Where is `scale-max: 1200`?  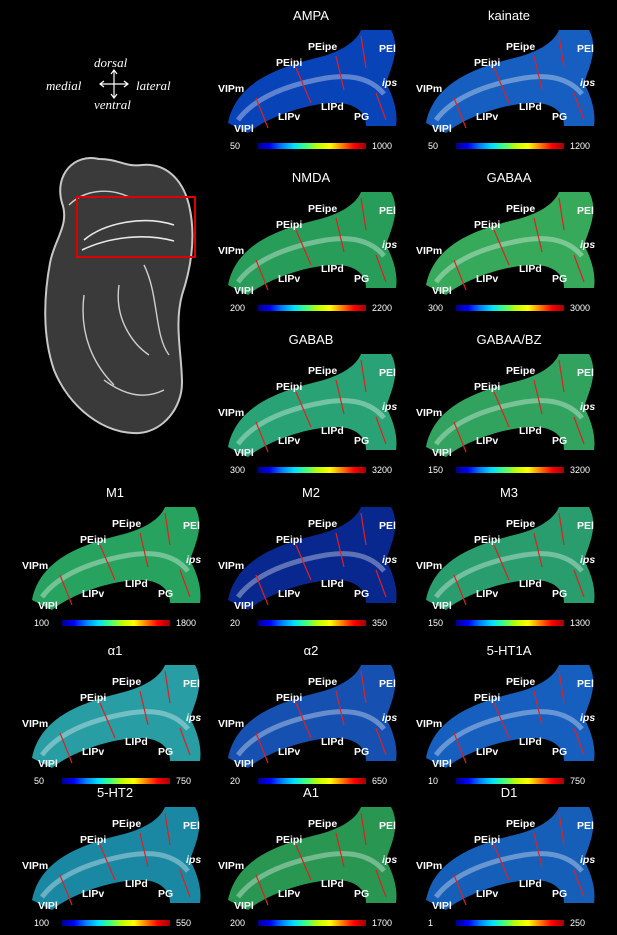
scale-max: 1200 is located at coordinates (580, 146).